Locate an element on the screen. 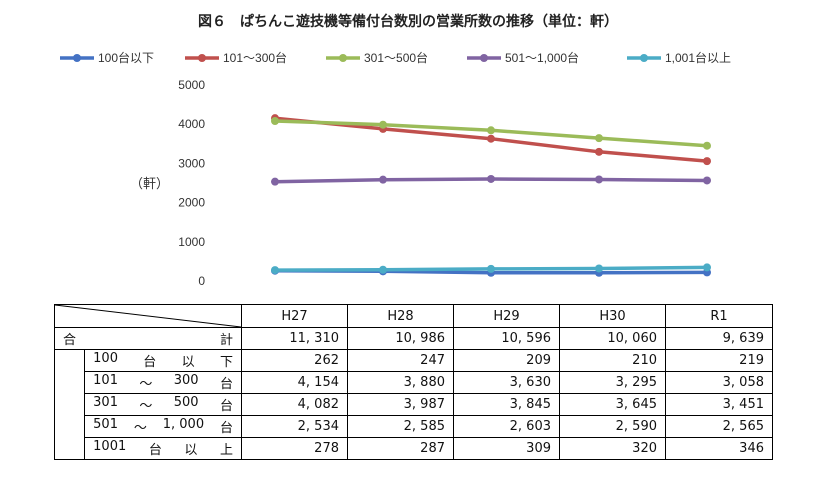  legend-label: 1,001台以上 is located at coordinates (698, 57).